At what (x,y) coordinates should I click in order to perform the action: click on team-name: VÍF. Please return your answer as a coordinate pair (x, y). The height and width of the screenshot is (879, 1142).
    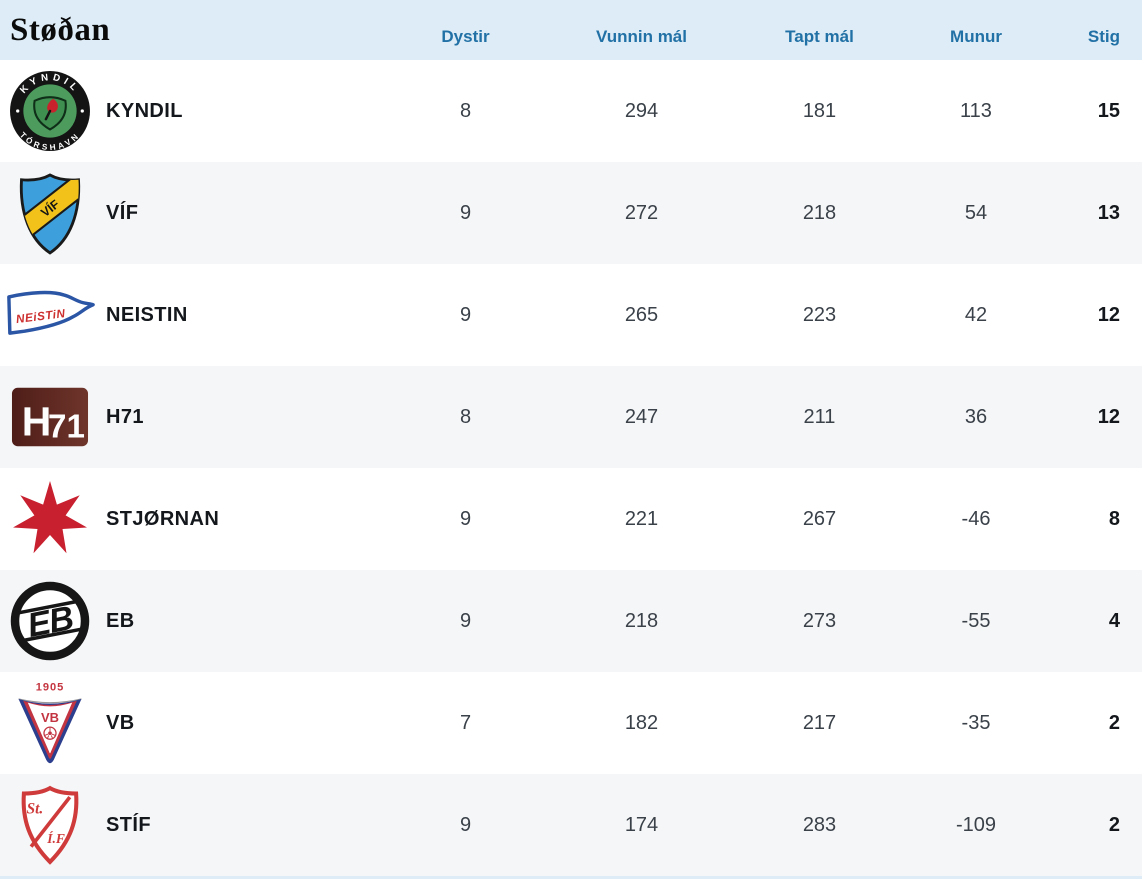
    Looking at the image, I should click on (122, 212).